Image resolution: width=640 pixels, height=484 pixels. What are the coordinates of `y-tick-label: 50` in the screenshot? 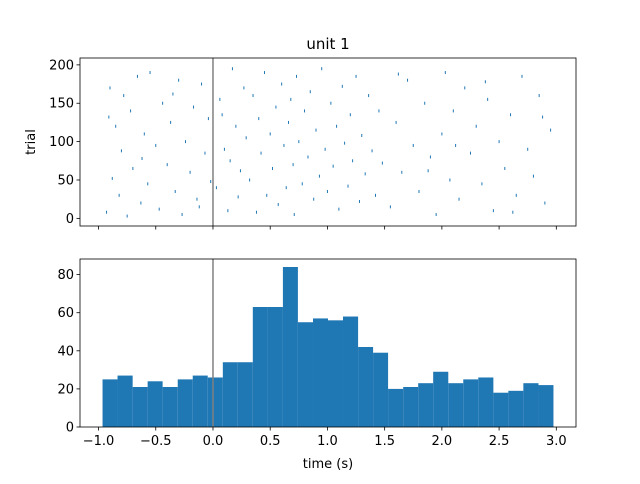 It's located at (65, 180).